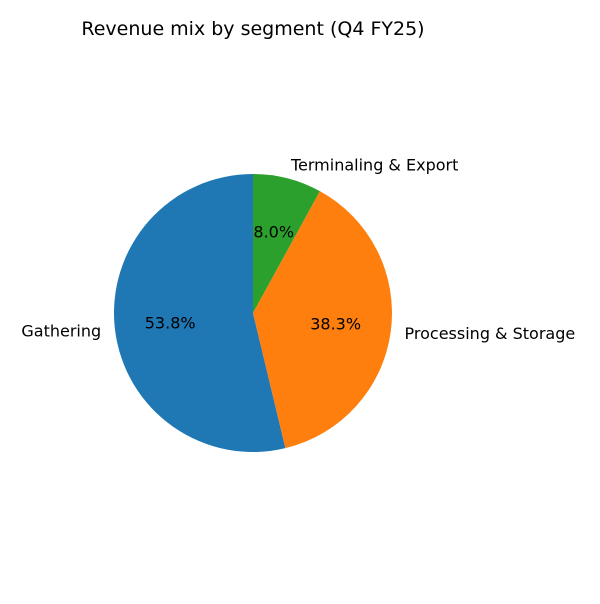  I want to click on pie-slice-label: Processing & Storage, so click(490, 333).